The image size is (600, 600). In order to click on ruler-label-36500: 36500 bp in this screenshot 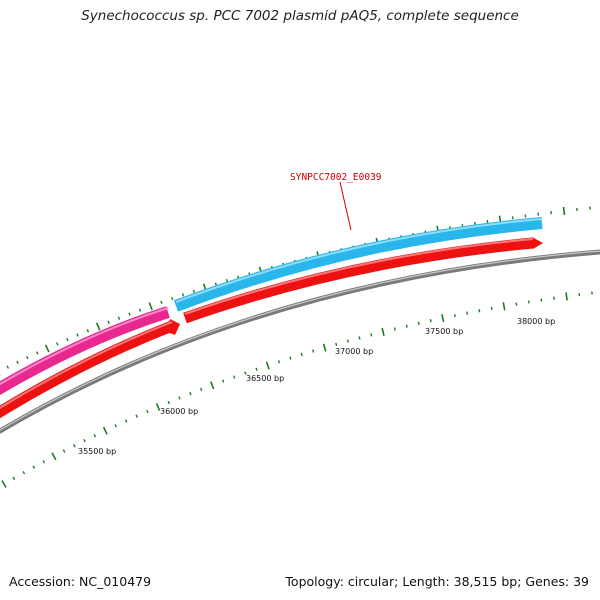, I will do `click(265, 378)`.